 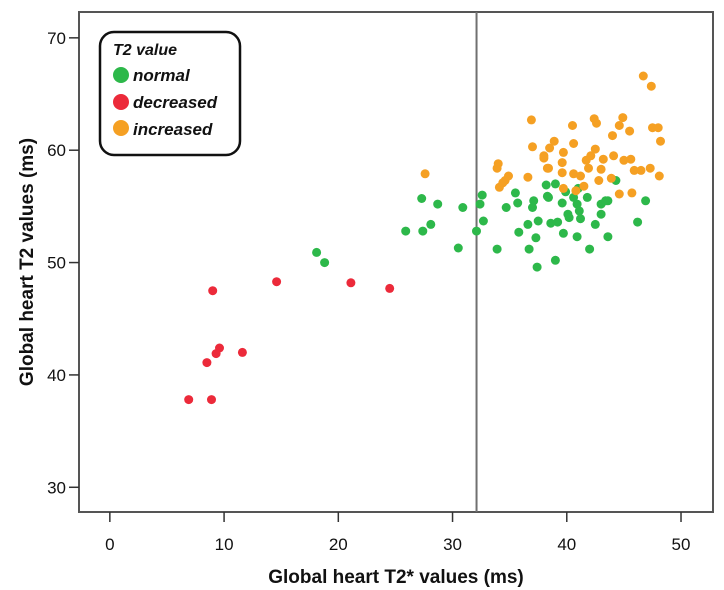 I want to click on legend-marker-decreased, so click(x=121, y=102).